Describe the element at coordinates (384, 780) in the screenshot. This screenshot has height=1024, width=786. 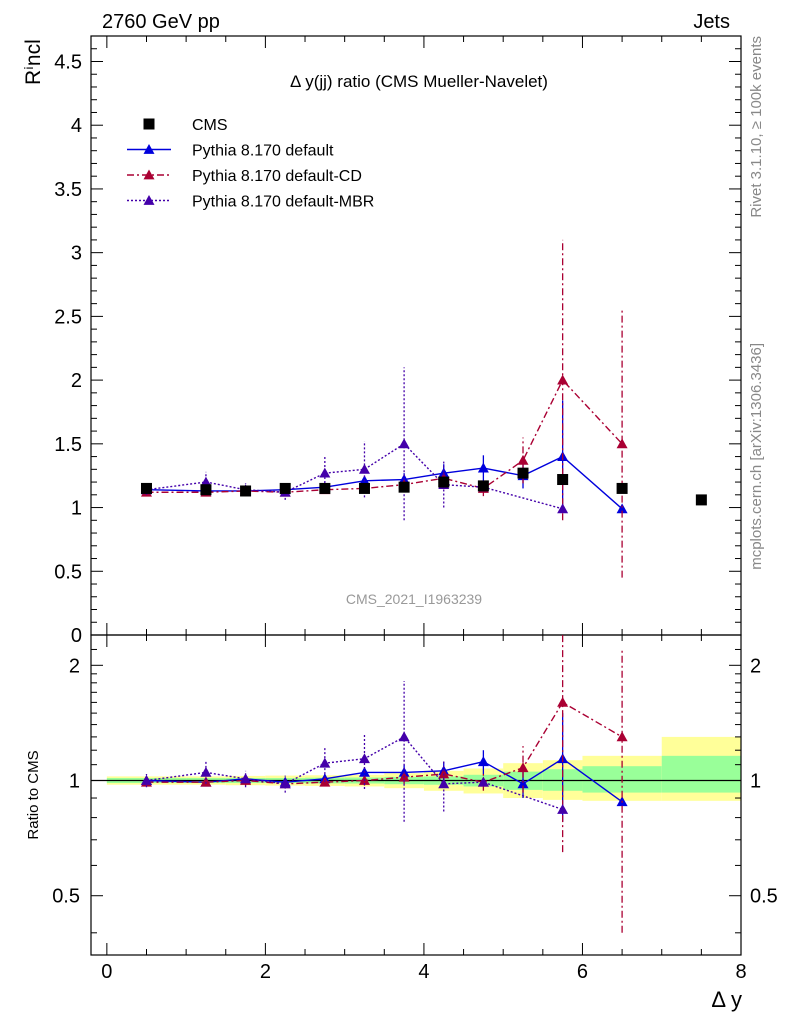
I see `ratio-line-default` at that location.